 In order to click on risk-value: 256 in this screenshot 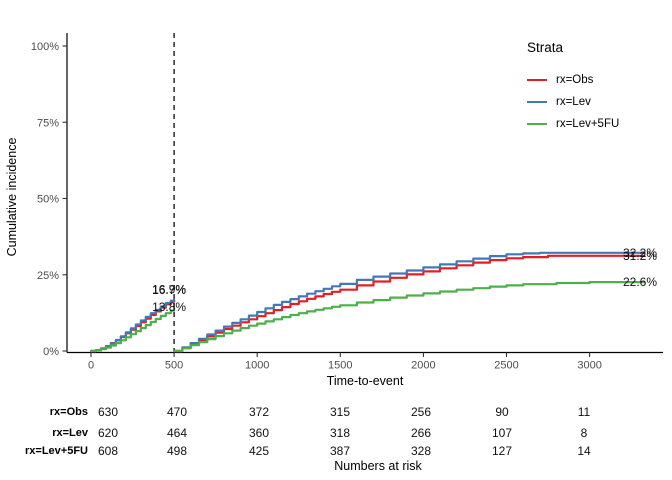, I will do `click(421, 412)`.